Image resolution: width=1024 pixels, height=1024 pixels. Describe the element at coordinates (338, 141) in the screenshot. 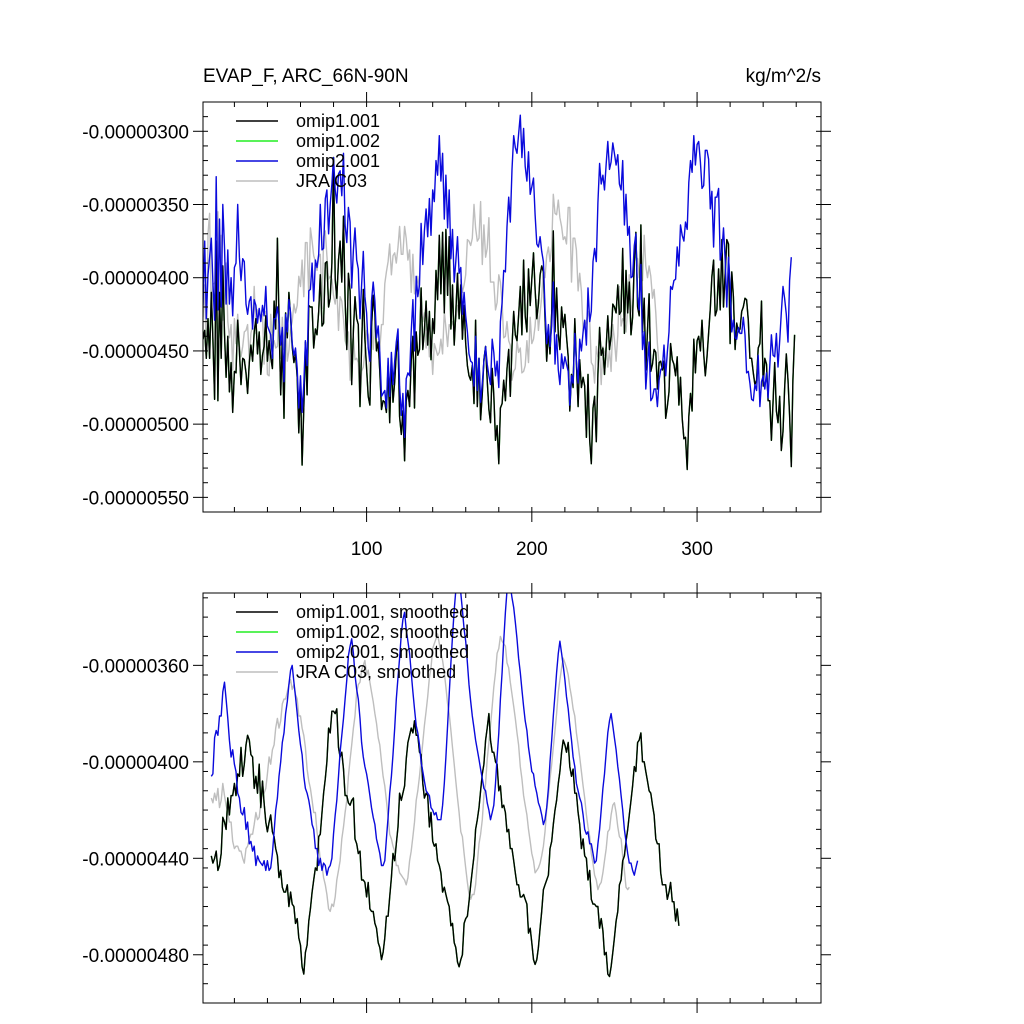

I see `top-legend-label-1: omip1.002` at that location.